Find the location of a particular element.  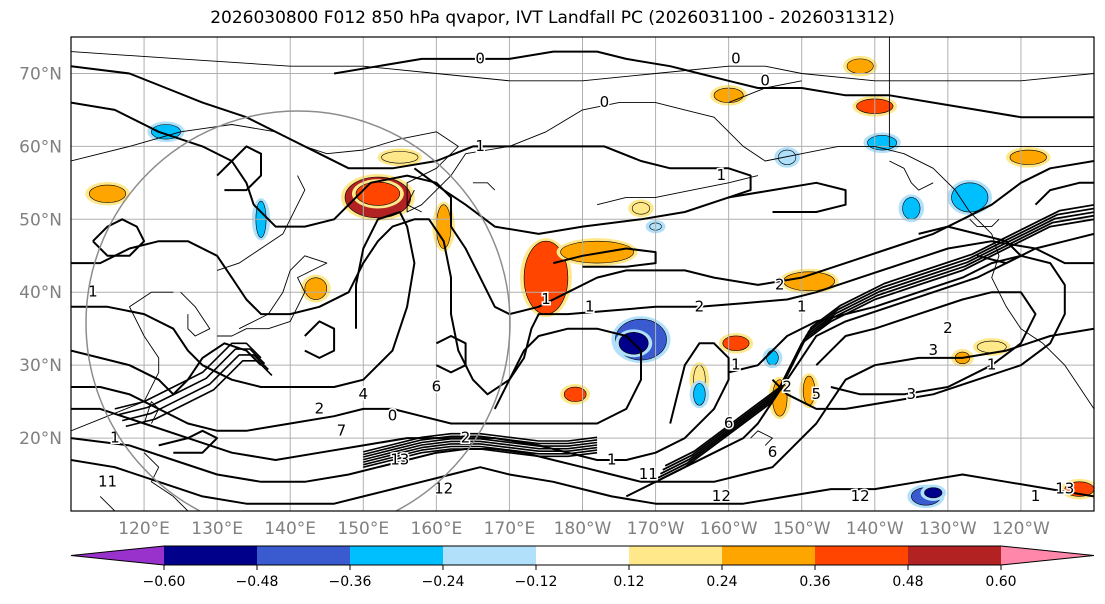

contour-label: 7 is located at coordinates (342, 430).